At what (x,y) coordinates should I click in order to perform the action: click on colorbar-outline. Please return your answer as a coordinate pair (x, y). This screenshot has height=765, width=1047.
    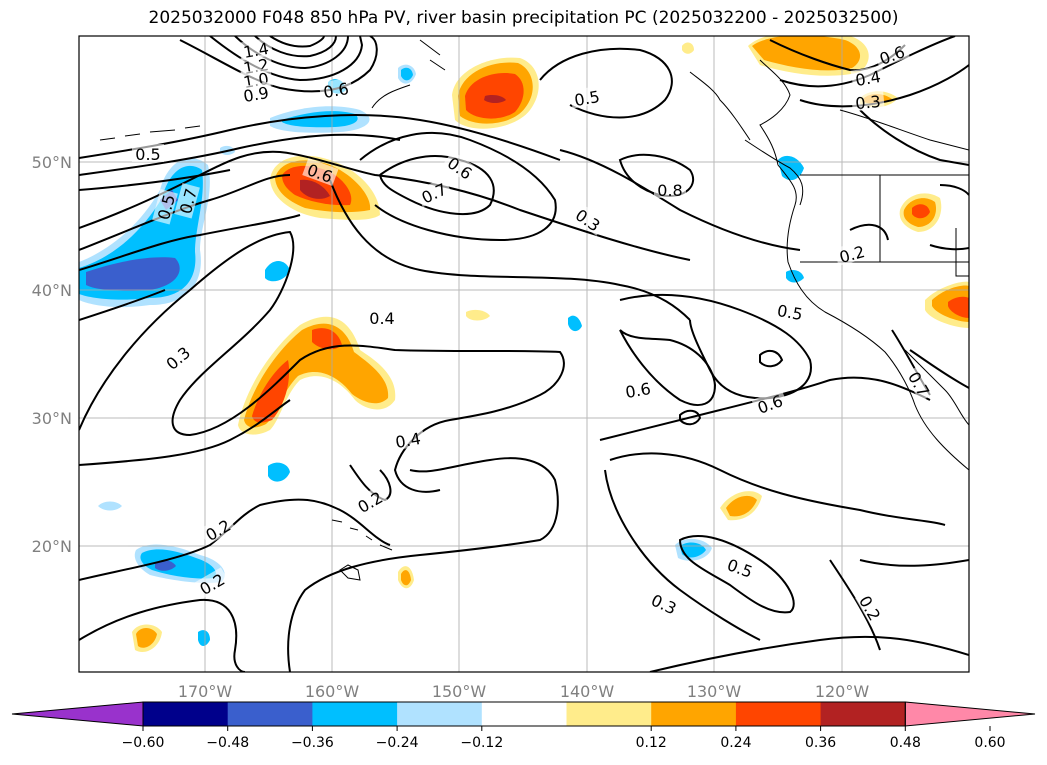
    Looking at the image, I should click on (524, 714).